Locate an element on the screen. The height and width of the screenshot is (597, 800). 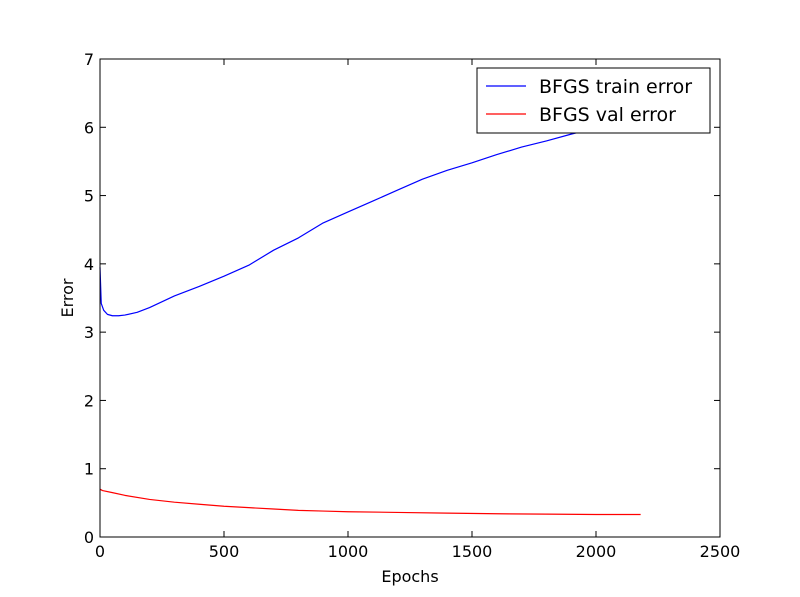
x-axis-label: Epochs is located at coordinates (409, 576).